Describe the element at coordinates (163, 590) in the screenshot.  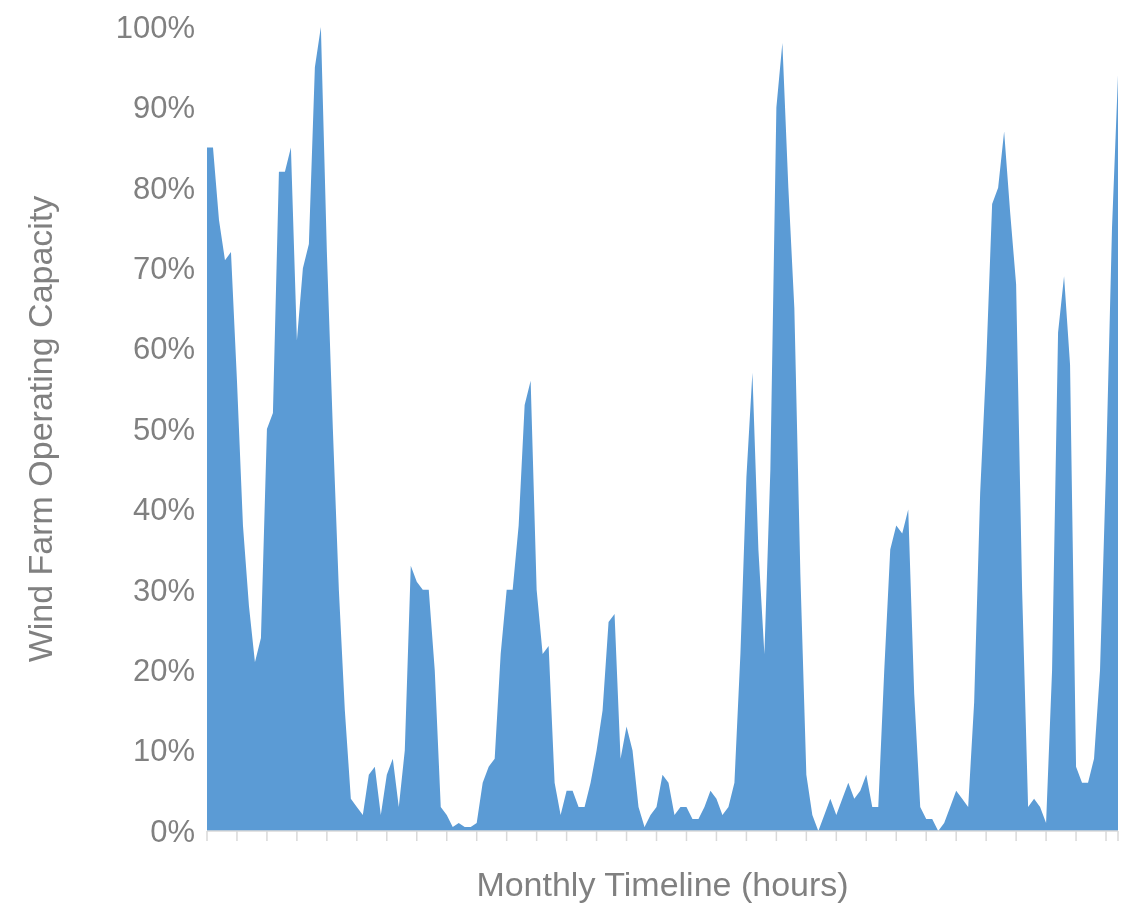
I see `y-tick-label: 30%` at that location.